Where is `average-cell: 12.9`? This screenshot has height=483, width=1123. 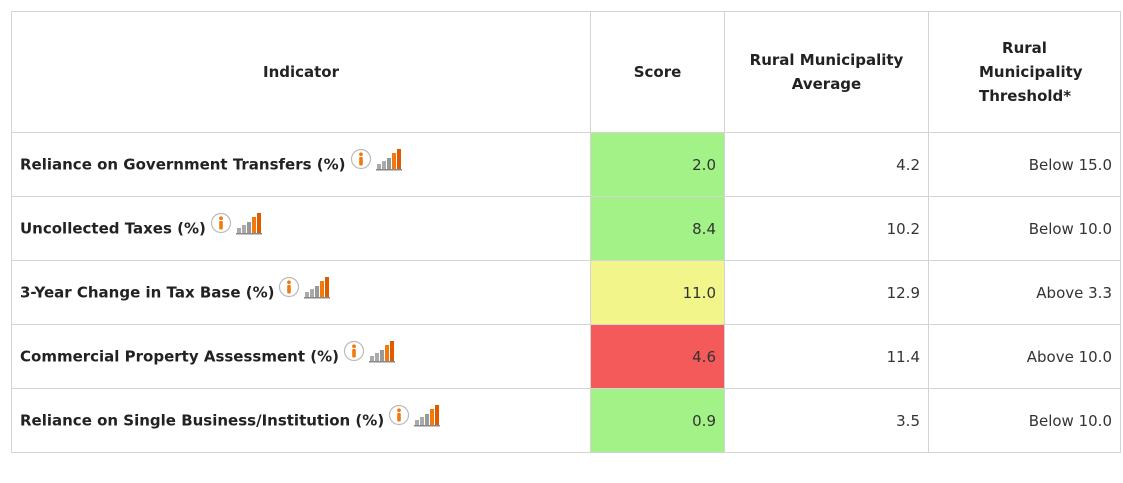
average-cell: 12.9 is located at coordinates (826, 292).